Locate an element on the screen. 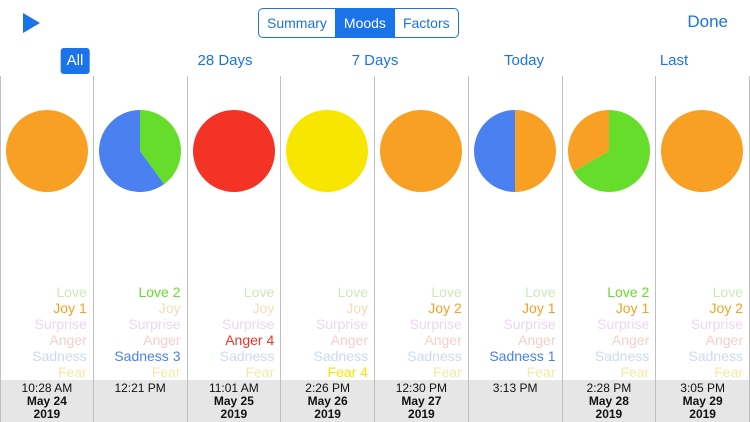  entry-date: May 27 is located at coordinates (421, 401).